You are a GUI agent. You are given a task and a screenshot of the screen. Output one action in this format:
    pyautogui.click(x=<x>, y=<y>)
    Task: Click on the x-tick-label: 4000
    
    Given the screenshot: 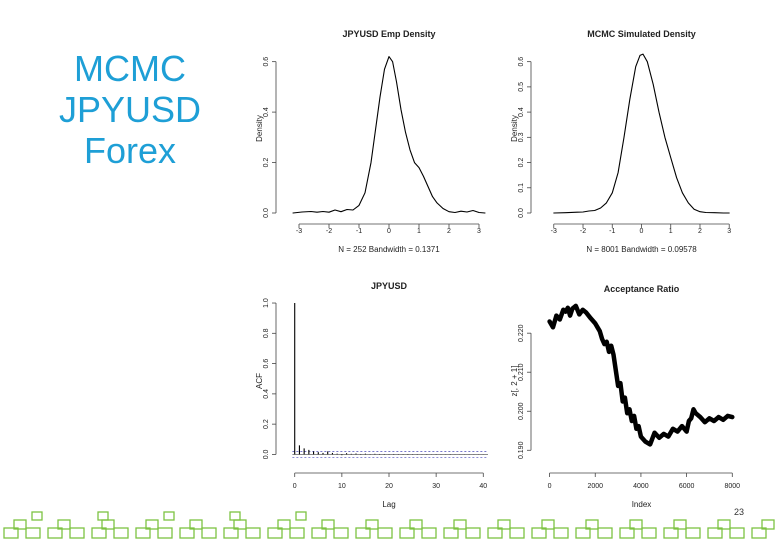 What is the action you would take?
    pyautogui.click(x=641, y=486)
    